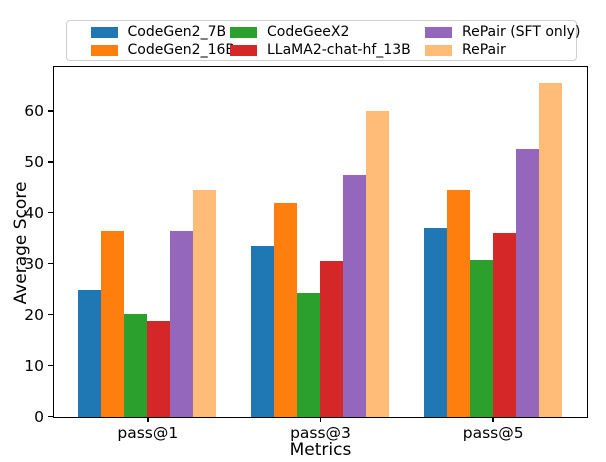 The width and height of the screenshot is (606, 462). What do you see at coordinates (159, 368) in the screenshot?
I see `bar-LLaMA2-chat-hf_13B-pass@1` at bounding box center [159, 368].